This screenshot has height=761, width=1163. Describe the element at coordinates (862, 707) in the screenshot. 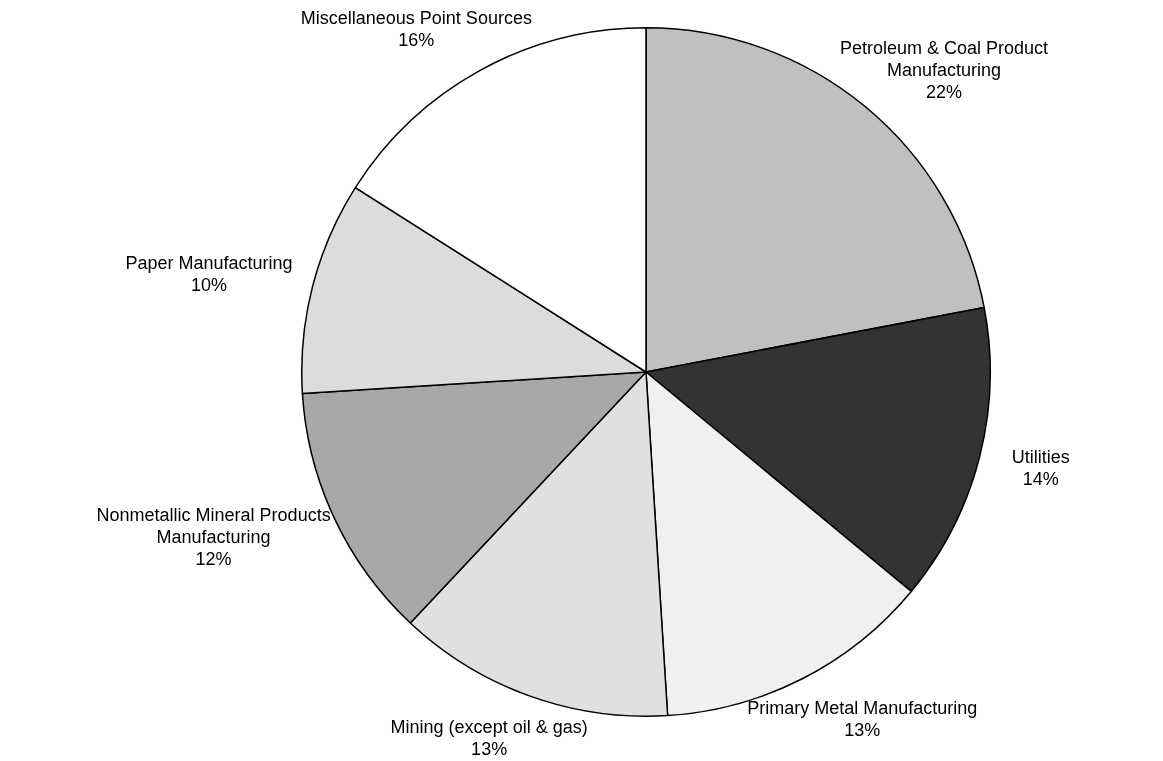

I see `slice-label: Primary Metal Manufacturing` at that location.